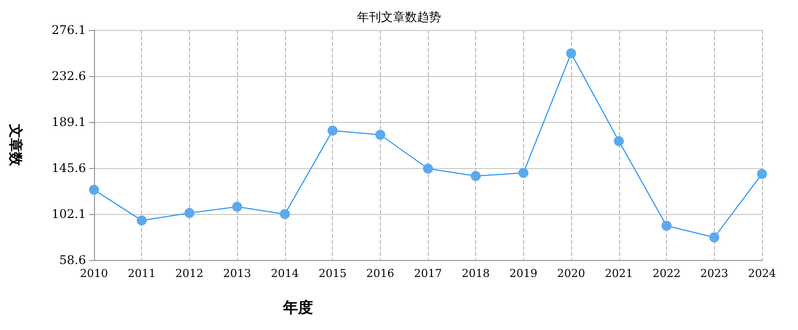 This screenshot has width=798, height=330. Describe the element at coordinates (666, 273) in the screenshot. I see `x-tick-label: 2022` at that location.